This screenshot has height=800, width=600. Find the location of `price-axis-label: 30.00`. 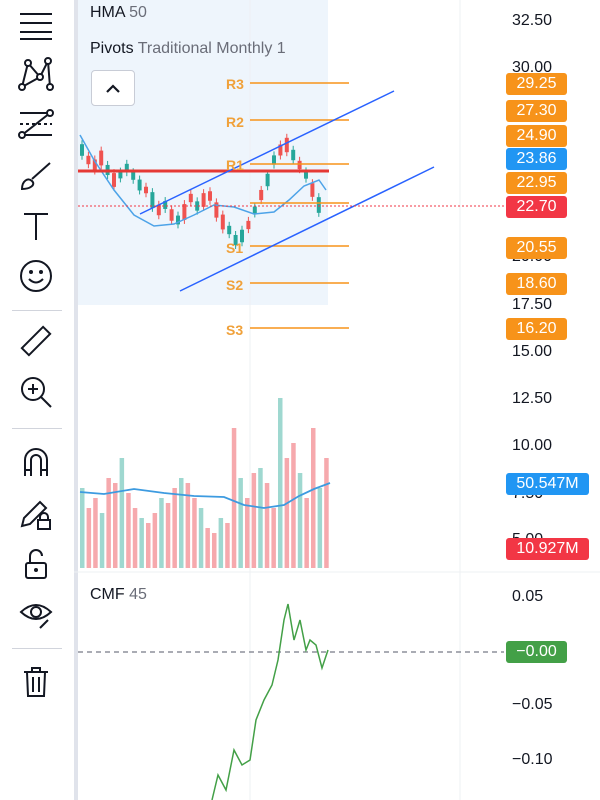

price-axis-label: 30.00 is located at coordinates (532, 67).